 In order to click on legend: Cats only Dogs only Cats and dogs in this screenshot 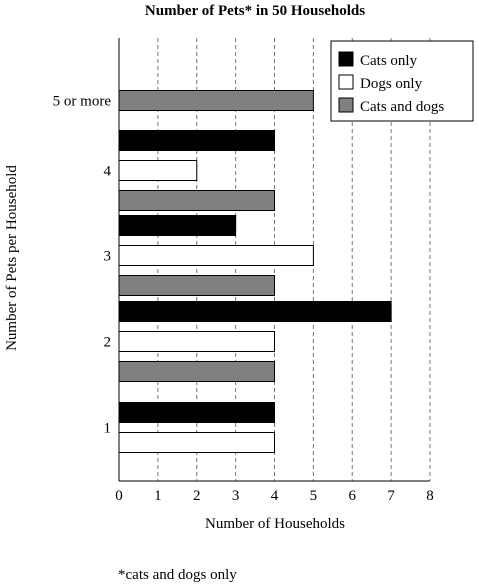, I will do `click(402, 81)`.